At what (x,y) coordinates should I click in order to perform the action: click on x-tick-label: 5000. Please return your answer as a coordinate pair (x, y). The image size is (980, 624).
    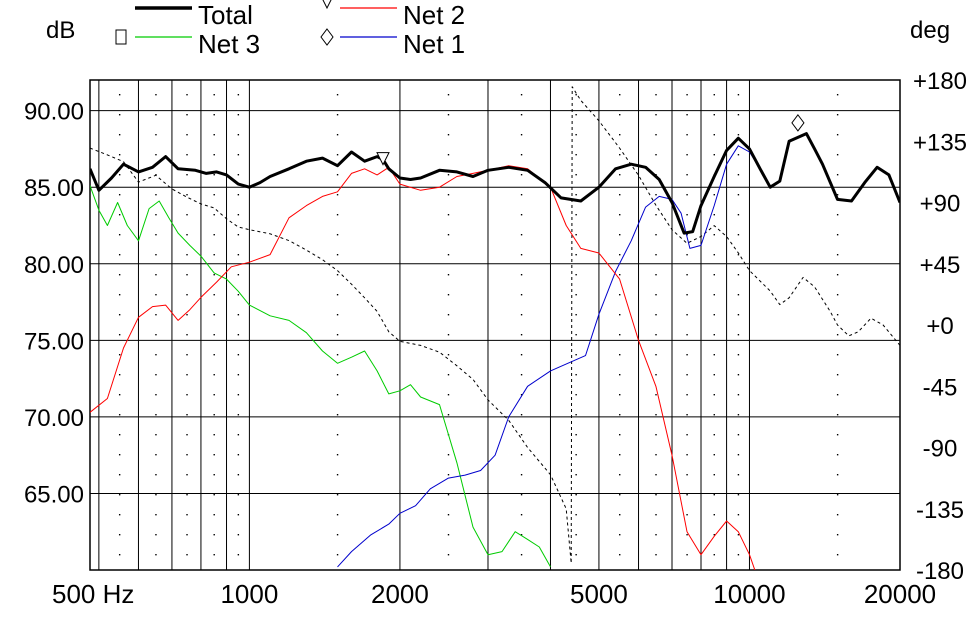
    Looking at the image, I should click on (599, 594).